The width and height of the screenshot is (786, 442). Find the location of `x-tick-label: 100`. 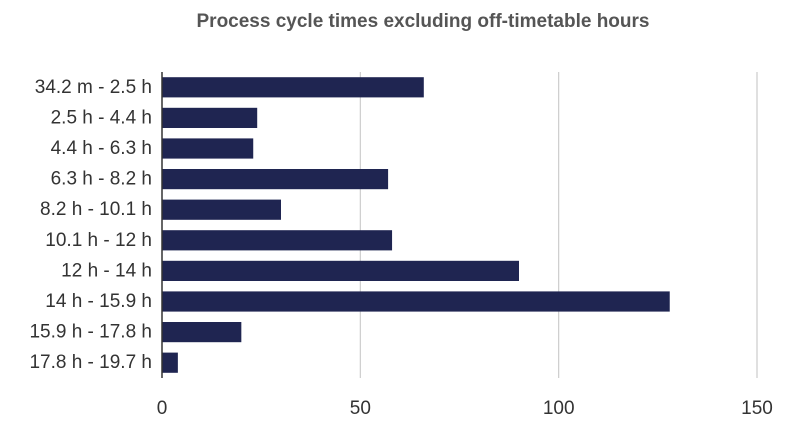

x-tick-label: 100 is located at coordinates (559, 408).